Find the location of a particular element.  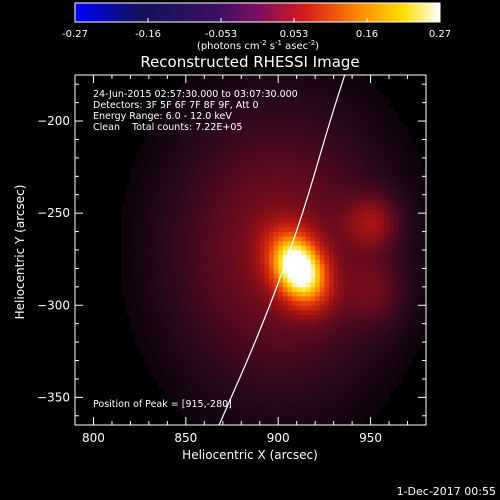

colorbar-gradient is located at coordinates (257, 12).